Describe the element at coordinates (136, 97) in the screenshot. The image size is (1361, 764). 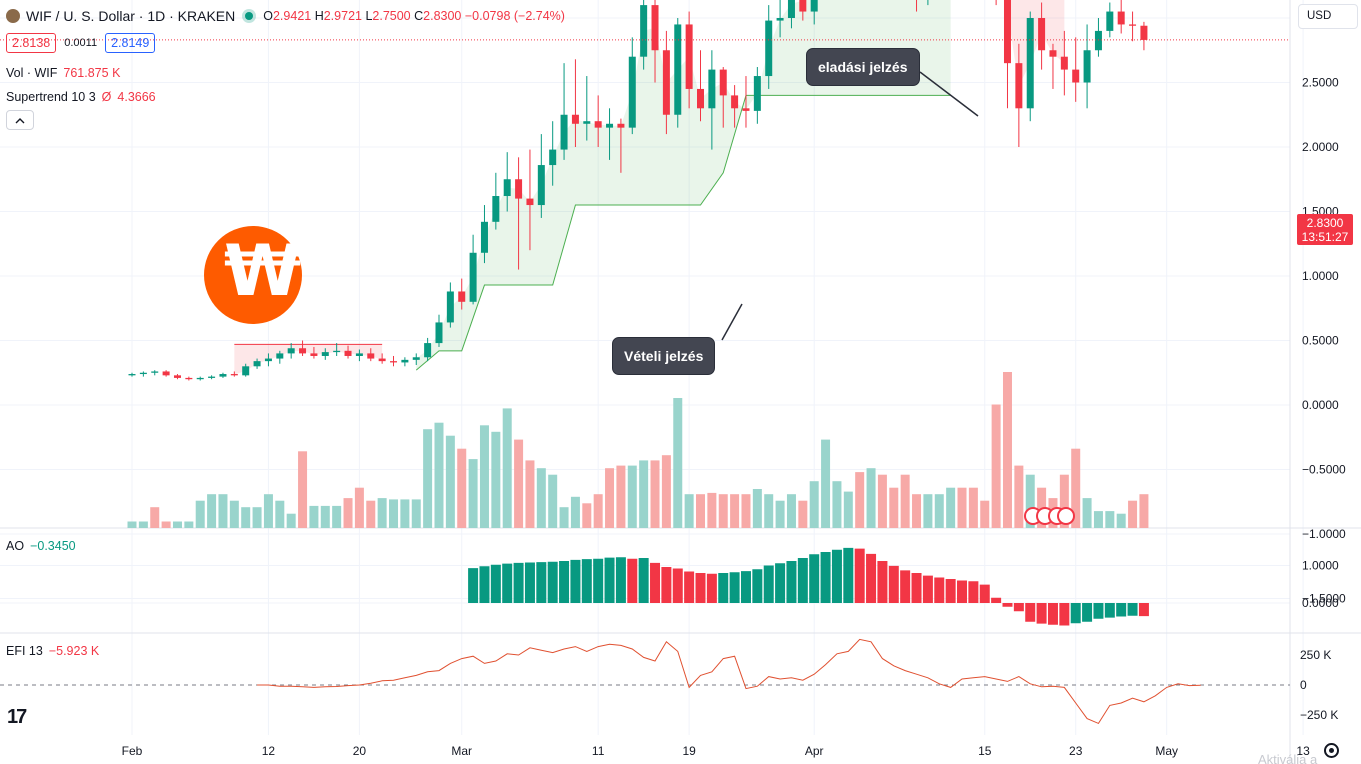
I see `supertrend-value: 4.3666` at that location.